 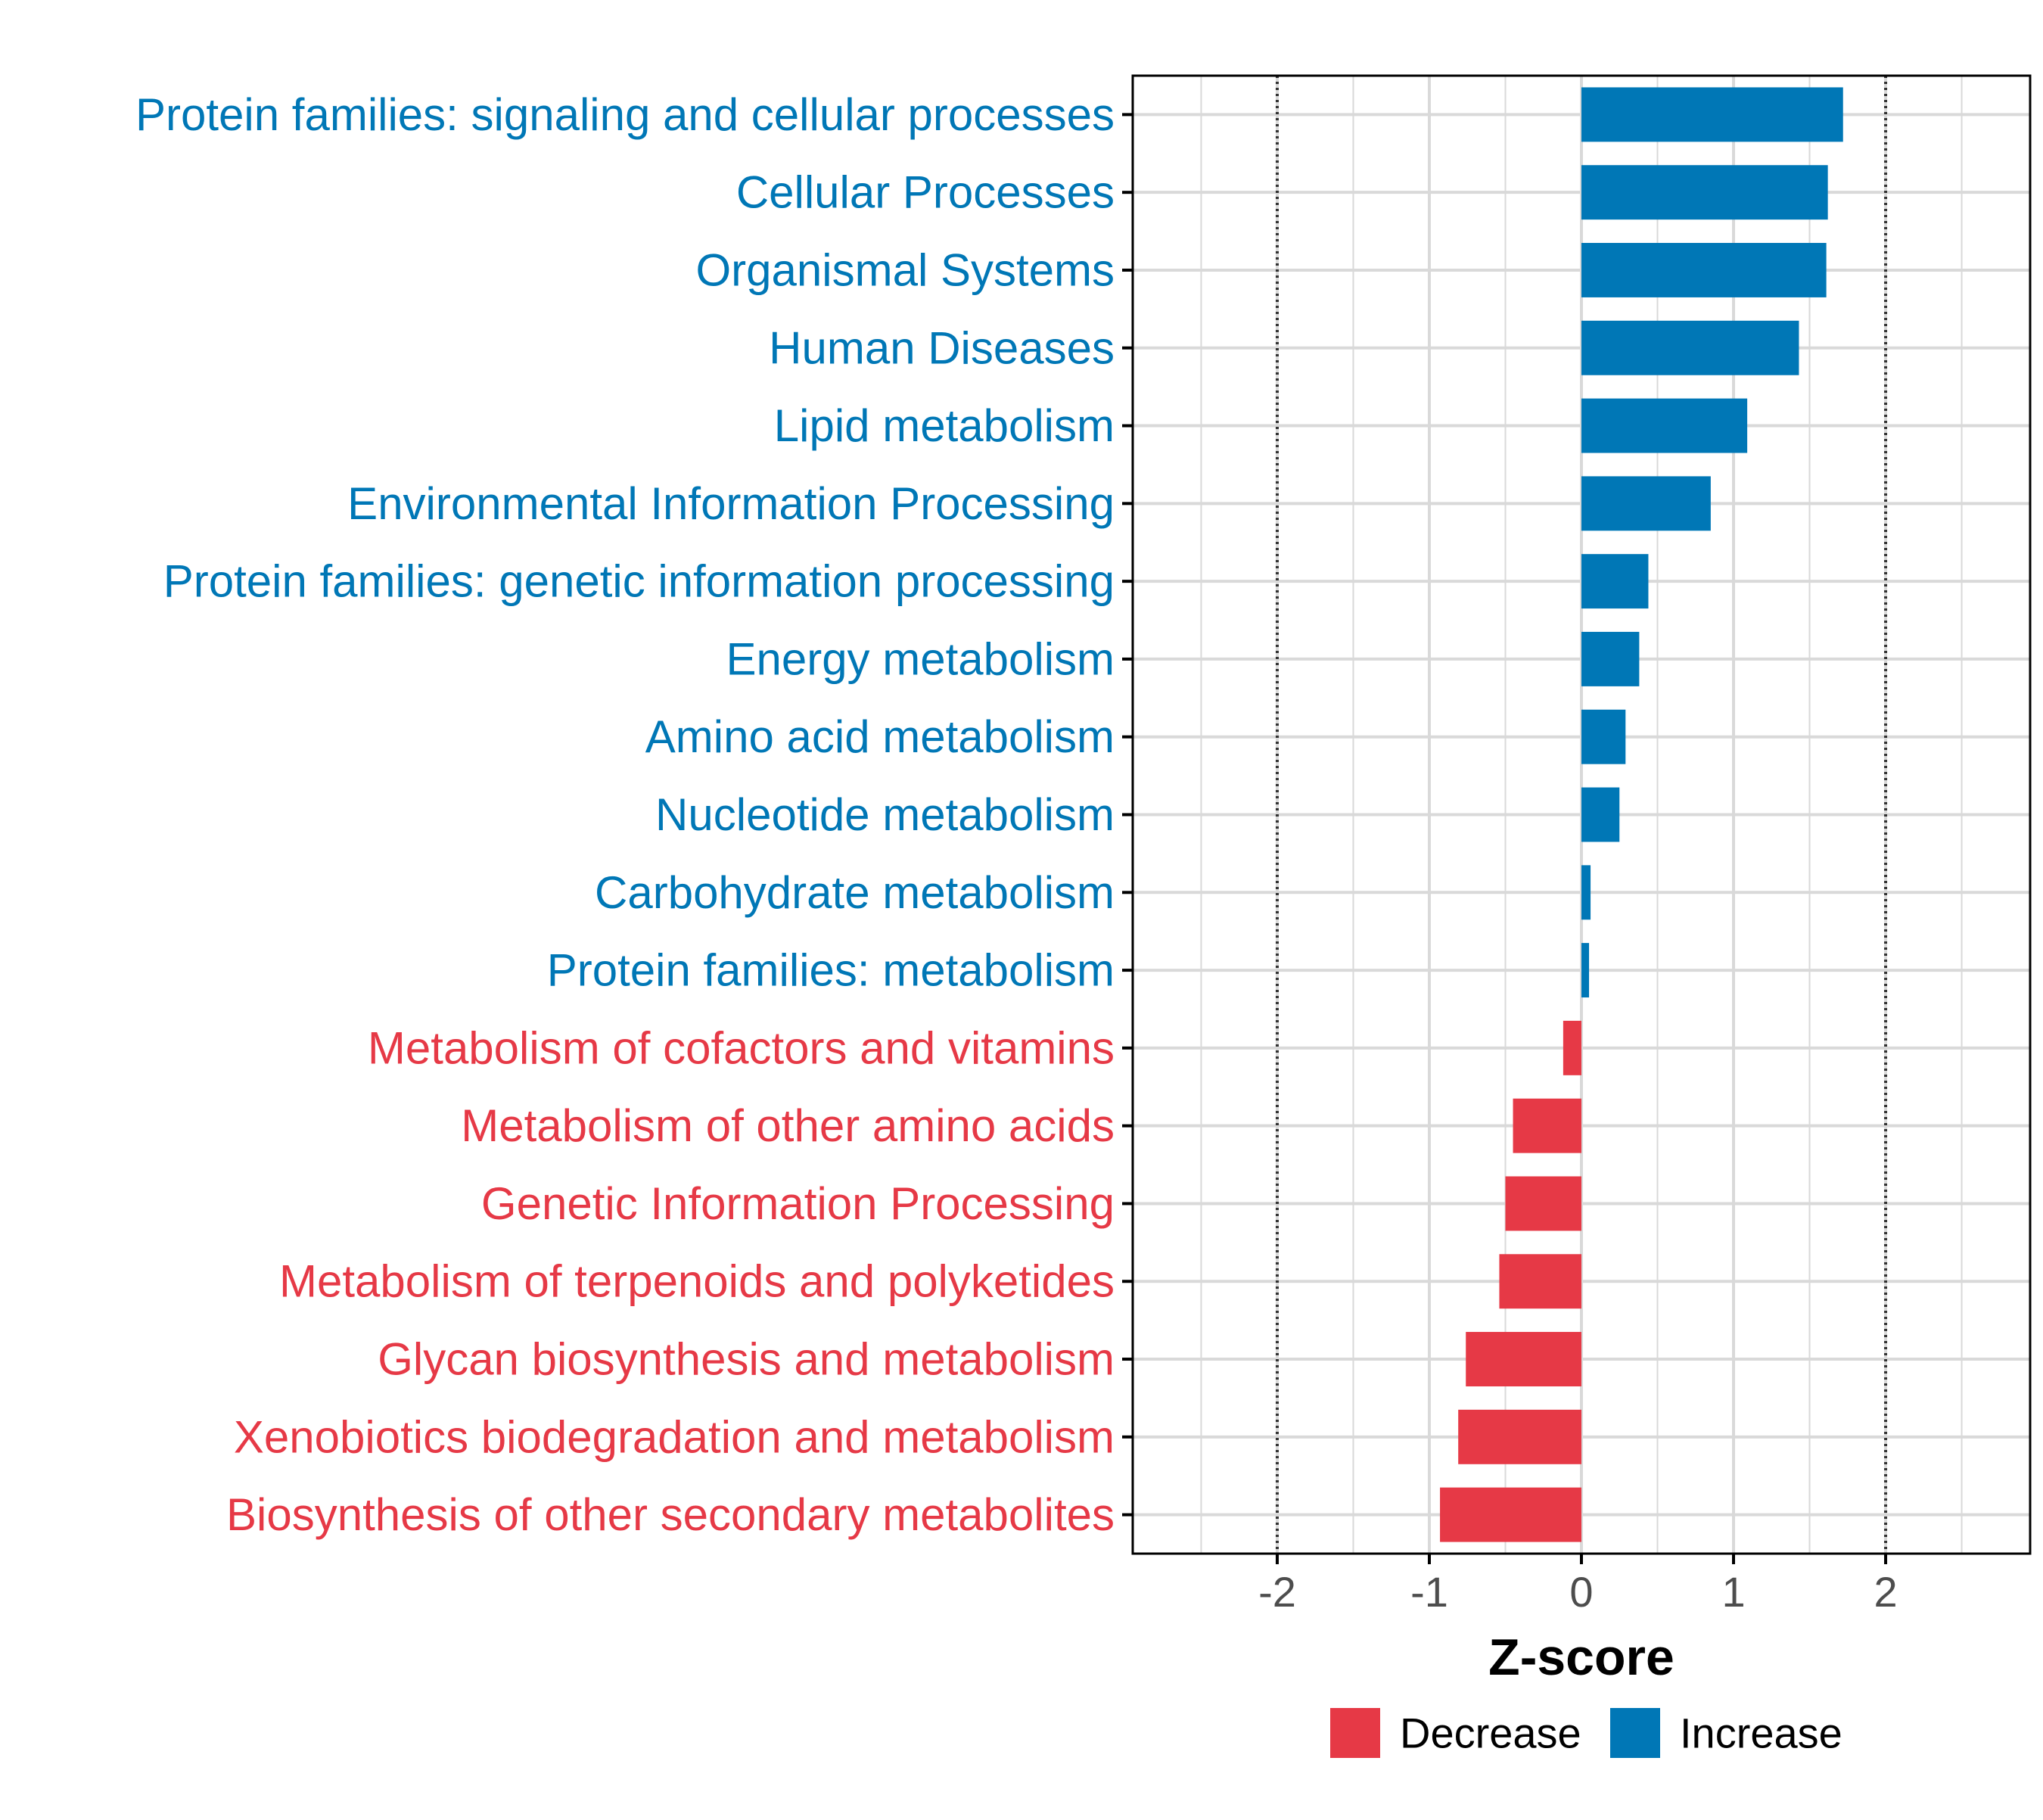 What do you see at coordinates (925, 192) in the screenshot?
I see `y-tick-label: Cellular Processes` at bounding box center [925, 192].